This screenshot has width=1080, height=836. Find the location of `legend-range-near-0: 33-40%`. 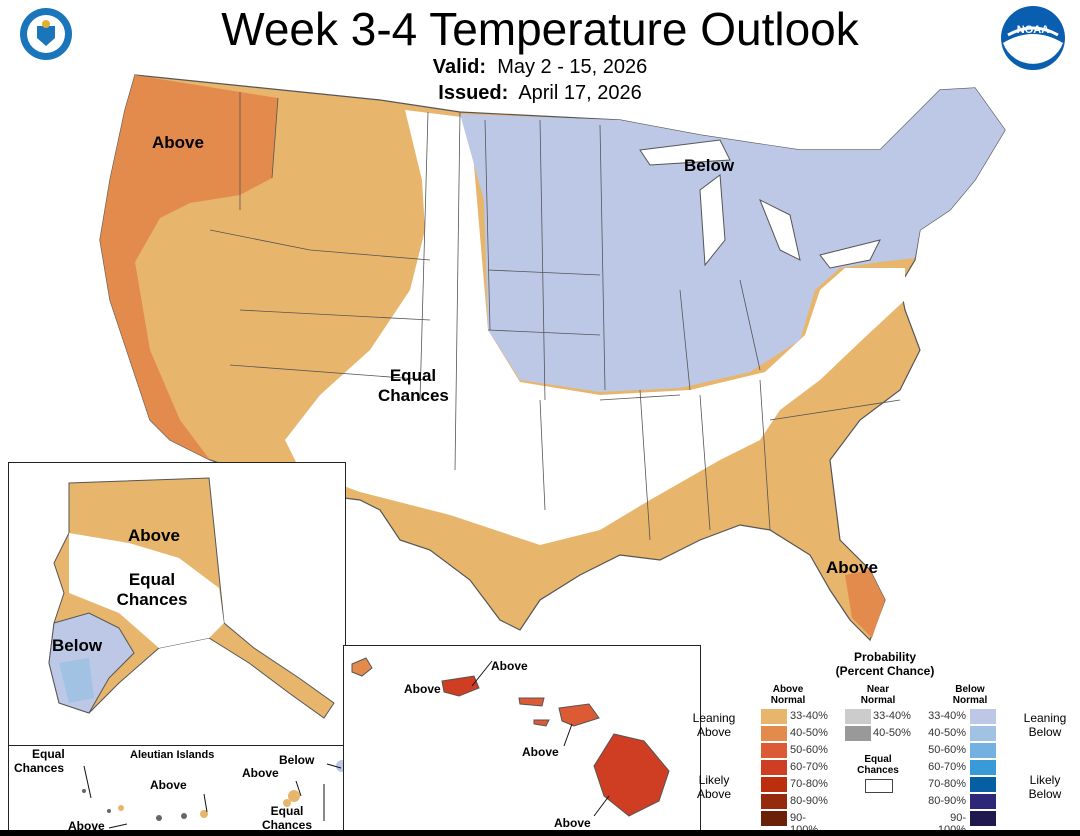

legend-range-near-0: 33-40% is located at coordinates (892, 716).